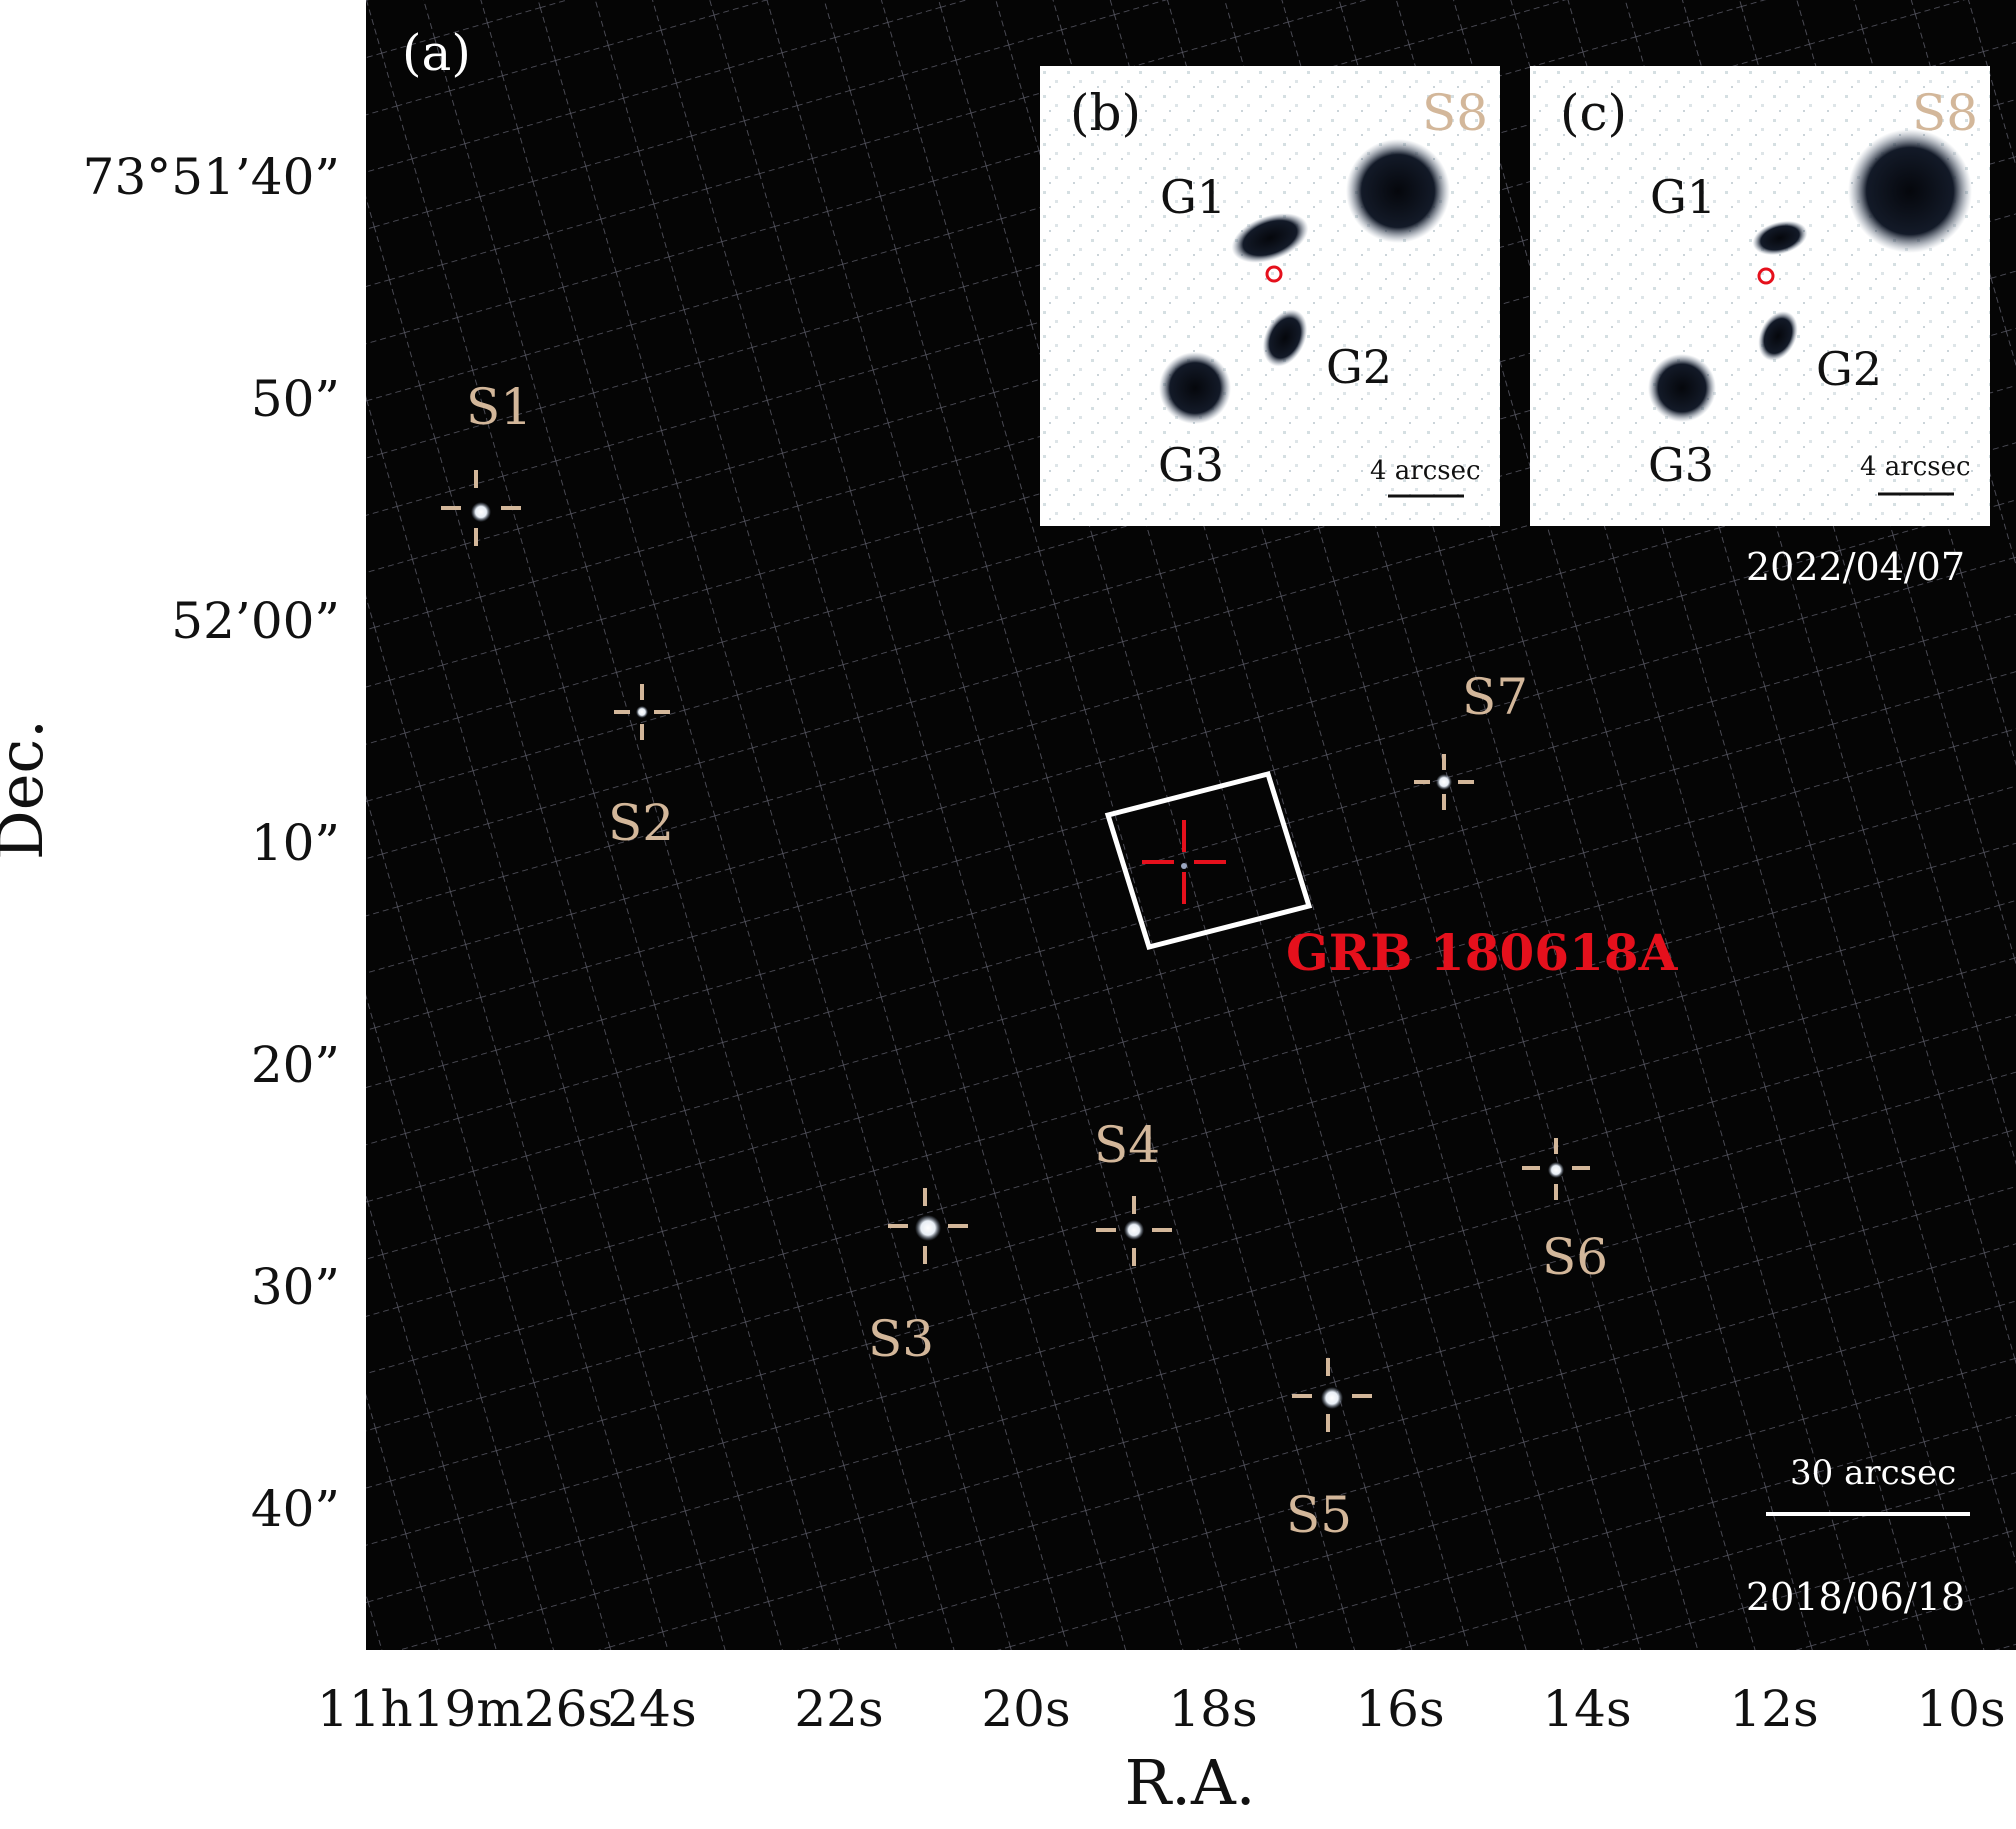 The image size is (2016, 1829). Describe the element at coordinates (1873, 1473) in the screenshot. I see `scale-bar-label: 30 arcsec` at that location.